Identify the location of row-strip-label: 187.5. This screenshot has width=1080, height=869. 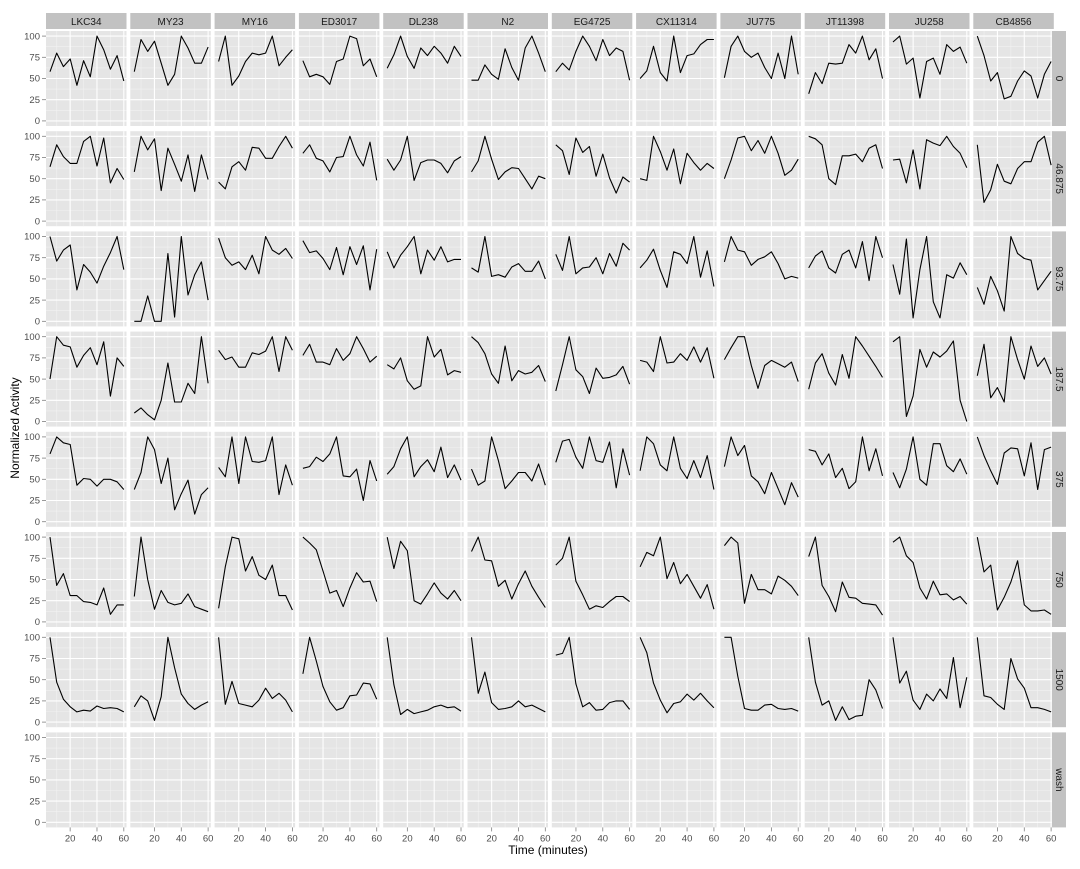
(1058, 379).